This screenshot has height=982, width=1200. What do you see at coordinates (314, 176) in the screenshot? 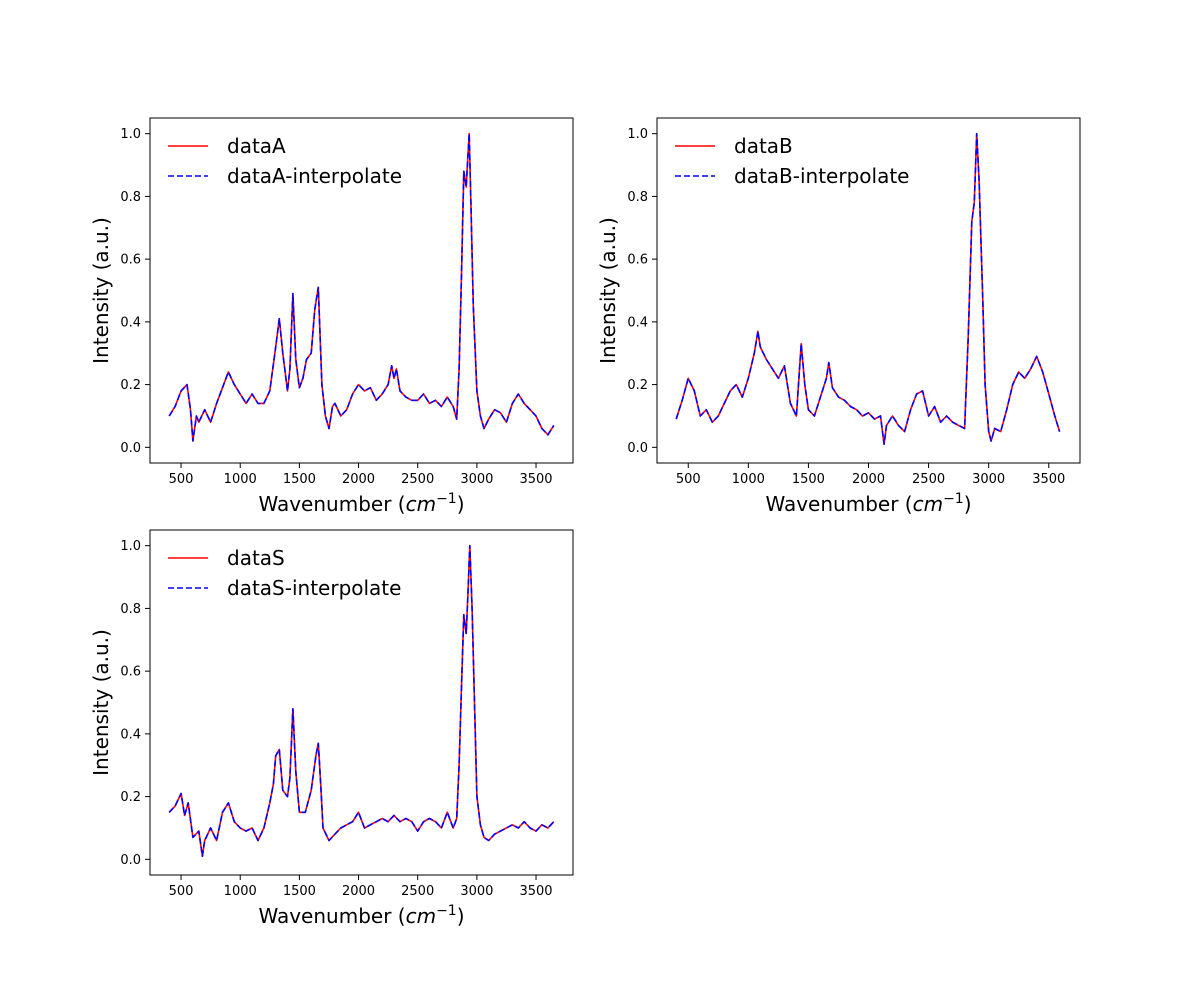
I see `legend-label: dataA-interpolate` at bounding box center [314, 176].